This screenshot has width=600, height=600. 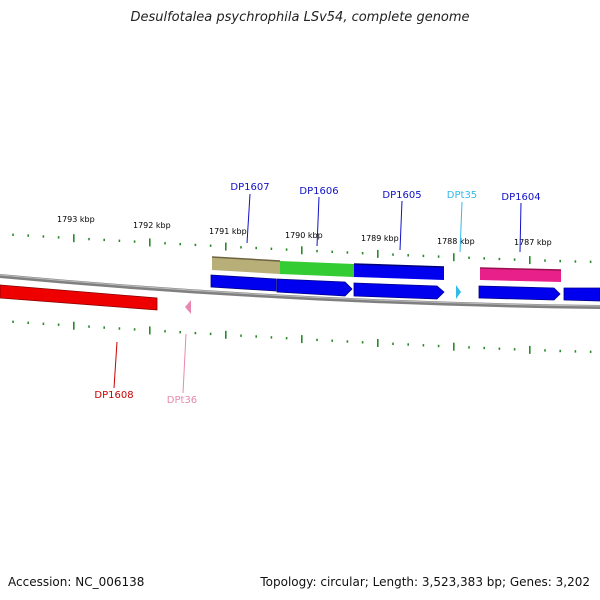 What do you see at coordinates (243, 283) in the screenshot?
I see `gene-arrow-dp1607` at bounding box center [243, 283].